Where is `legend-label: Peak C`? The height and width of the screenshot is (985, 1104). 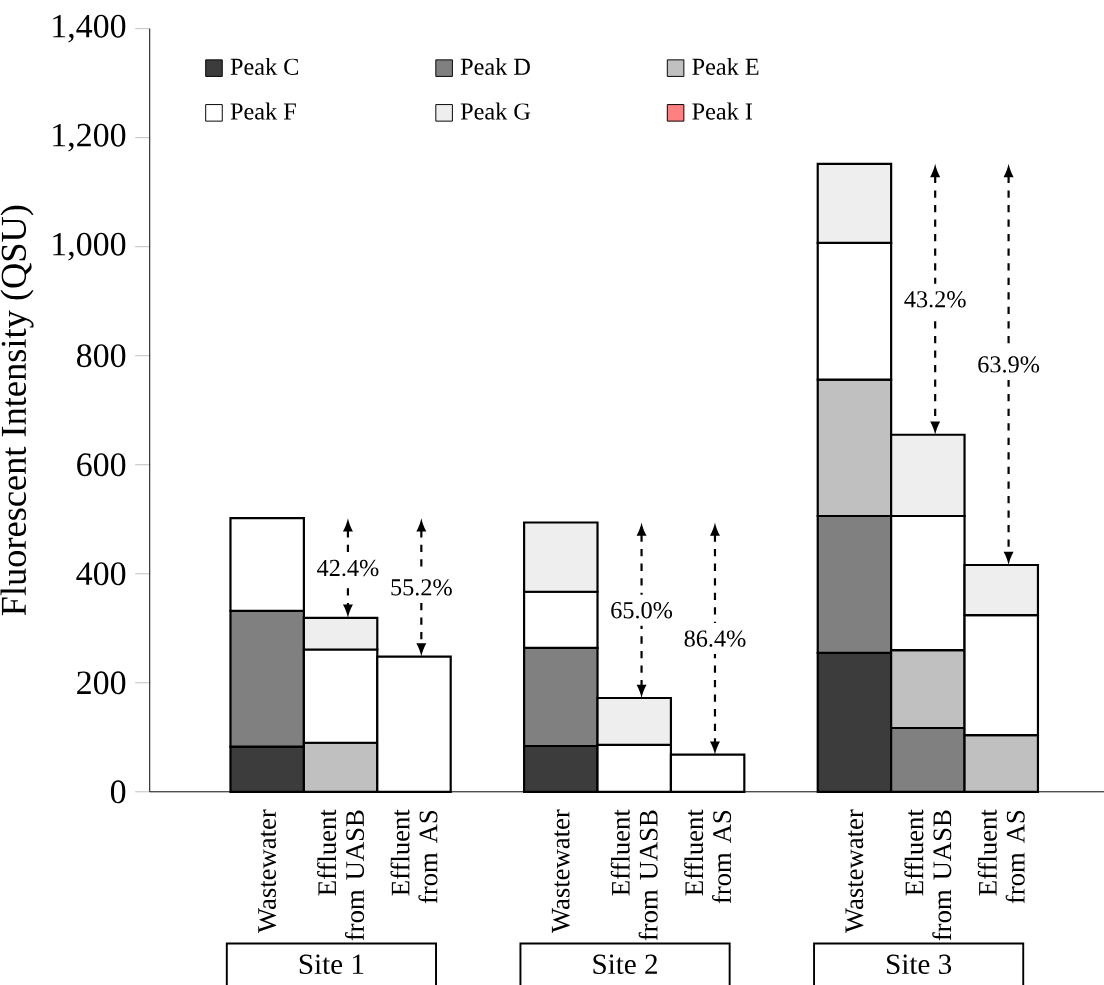 legend-label: Peak C is located at coordinates (264, 66).